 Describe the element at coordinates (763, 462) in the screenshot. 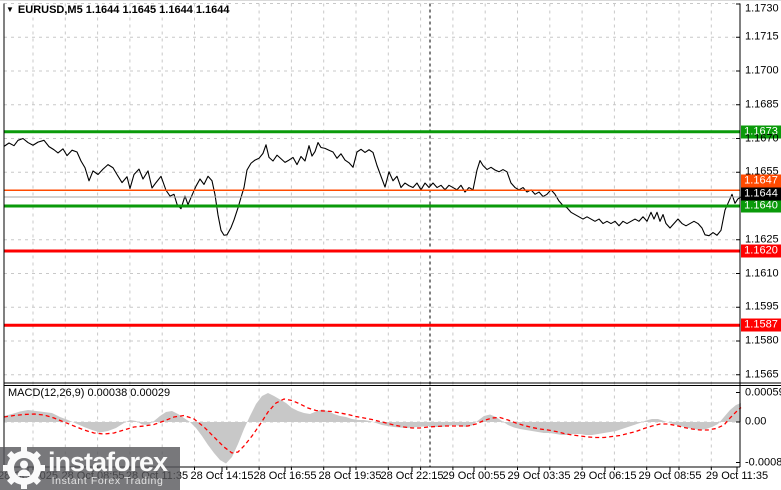

I see `macd-tick-label: -0.00081` at that location.